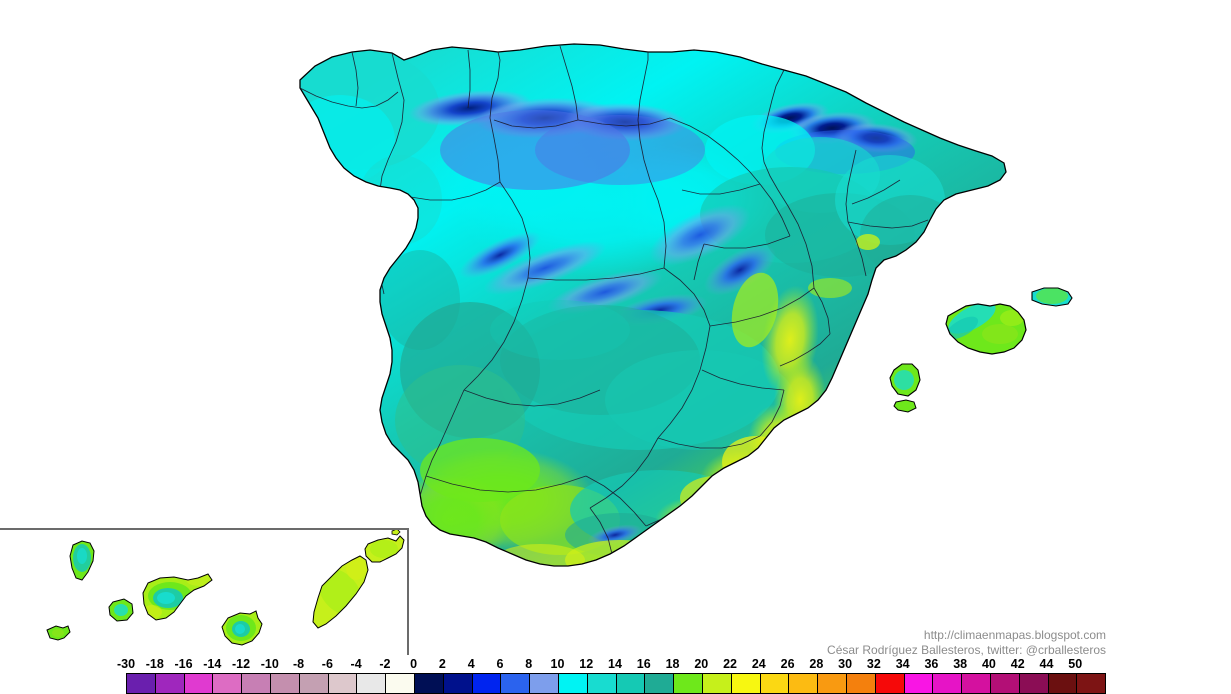  I want to click on colorbar-tick: -6, so click(327, 664).